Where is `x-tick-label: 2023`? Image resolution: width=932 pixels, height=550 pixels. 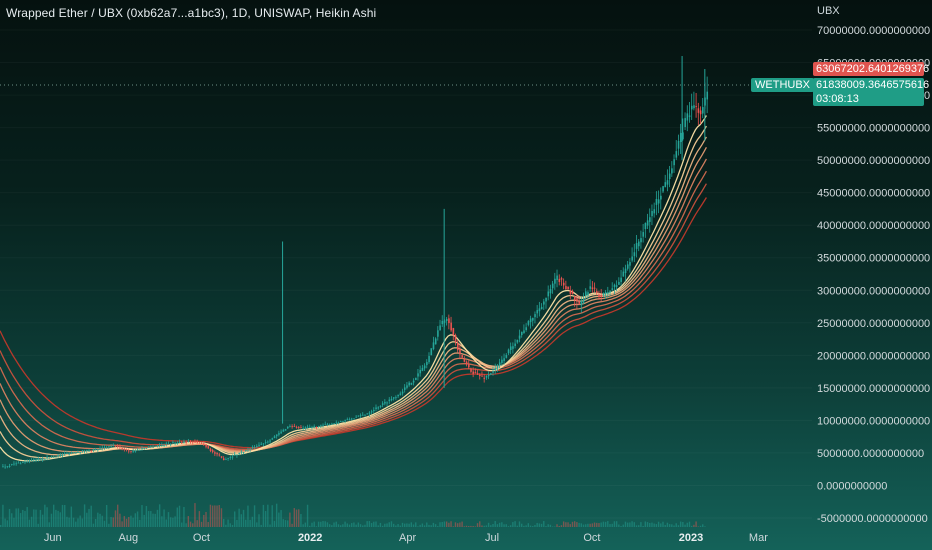 x-tick-label: 2023 is located at coordinates (691, 538).